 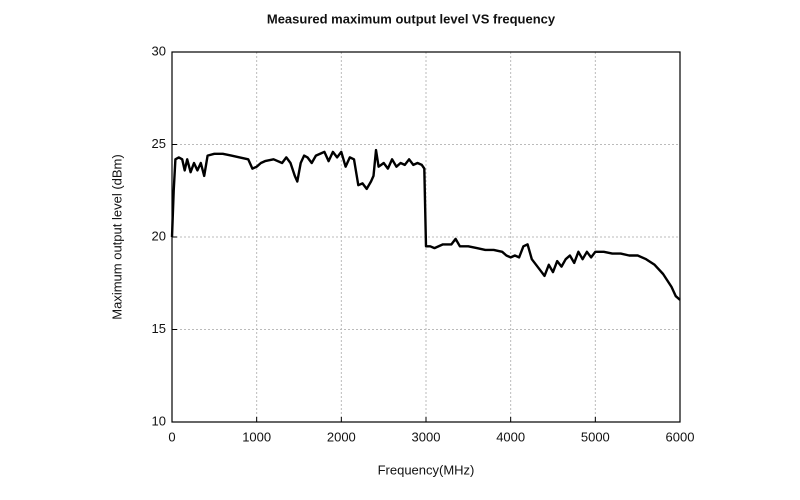 I want to click on x-tick-label: 4000, so click(x=510, y=436).